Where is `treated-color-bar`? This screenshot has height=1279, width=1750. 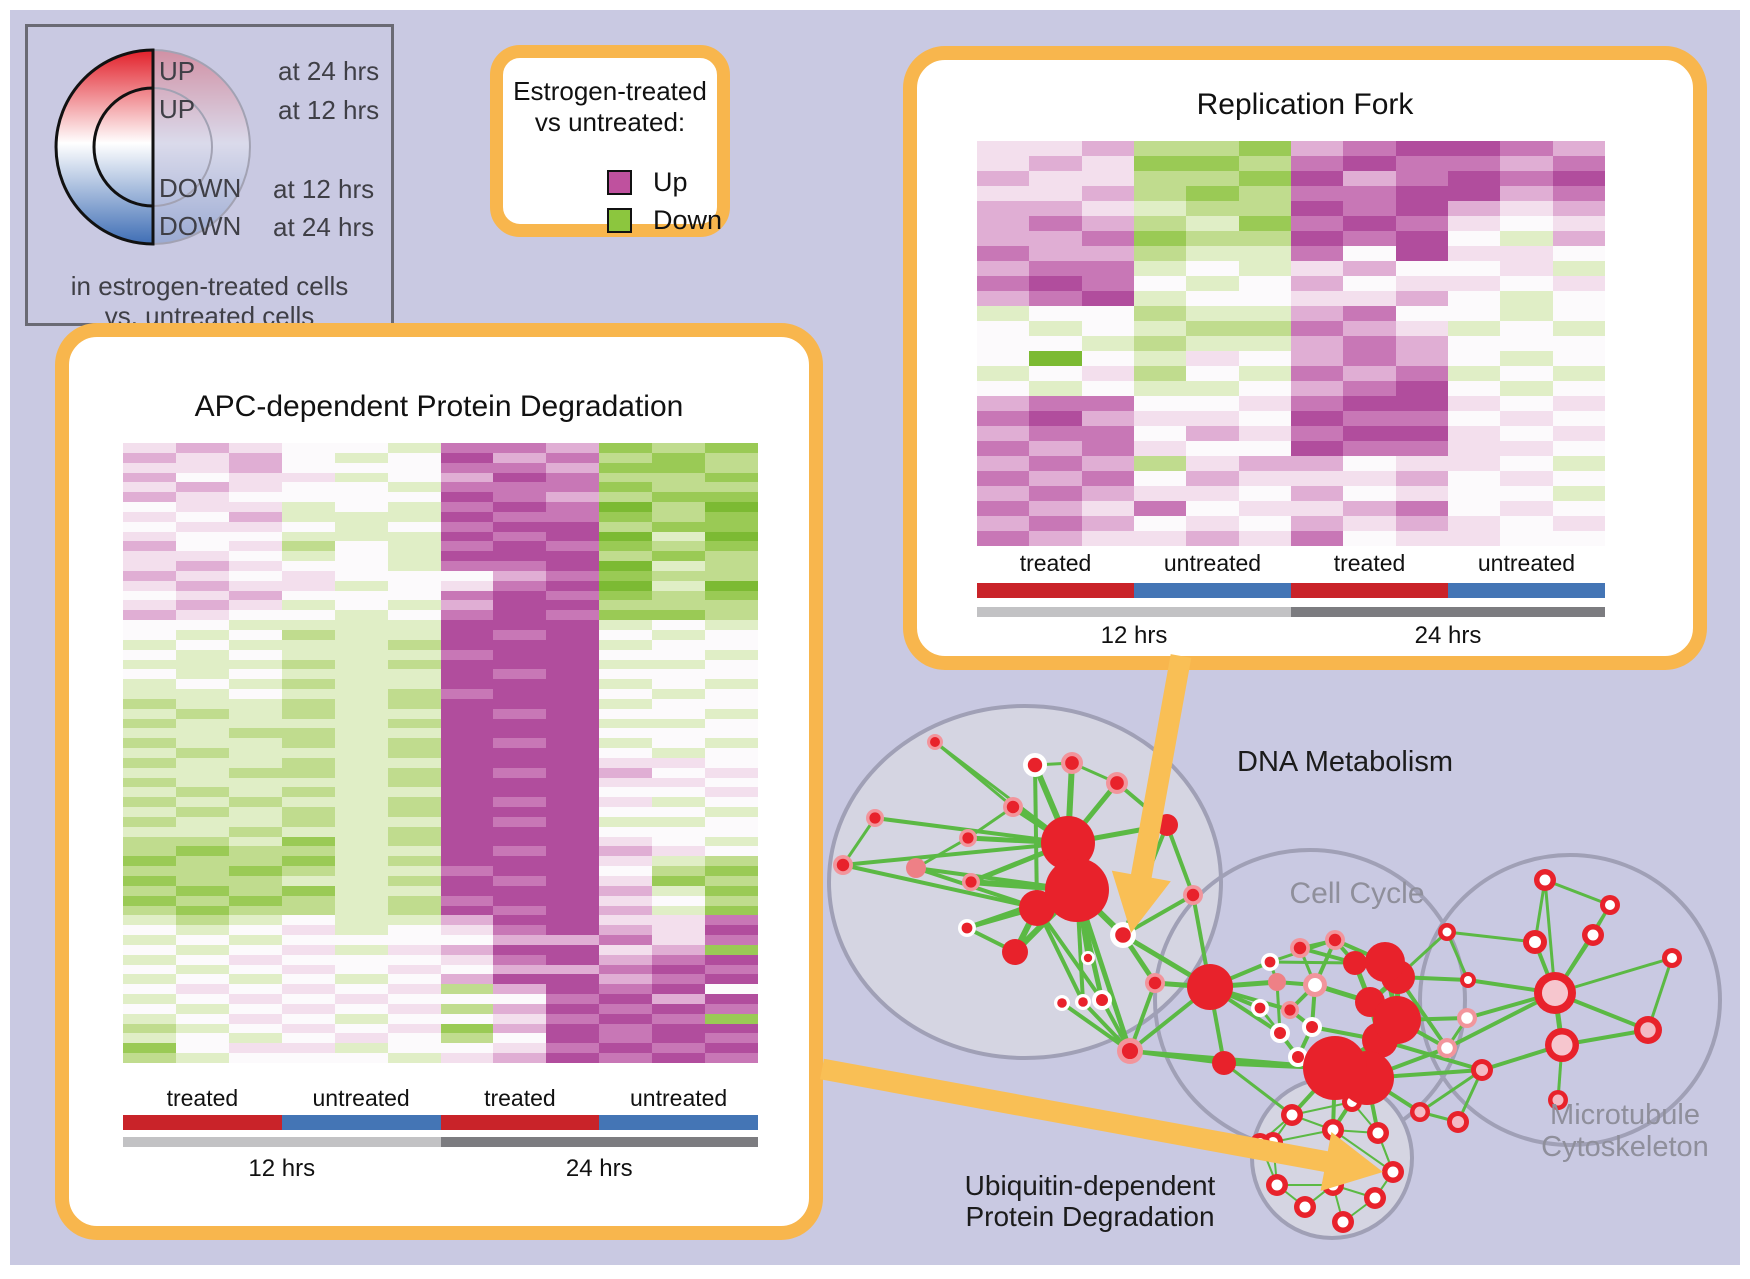 treated-color-bar is located at coordinates (520, 1122).